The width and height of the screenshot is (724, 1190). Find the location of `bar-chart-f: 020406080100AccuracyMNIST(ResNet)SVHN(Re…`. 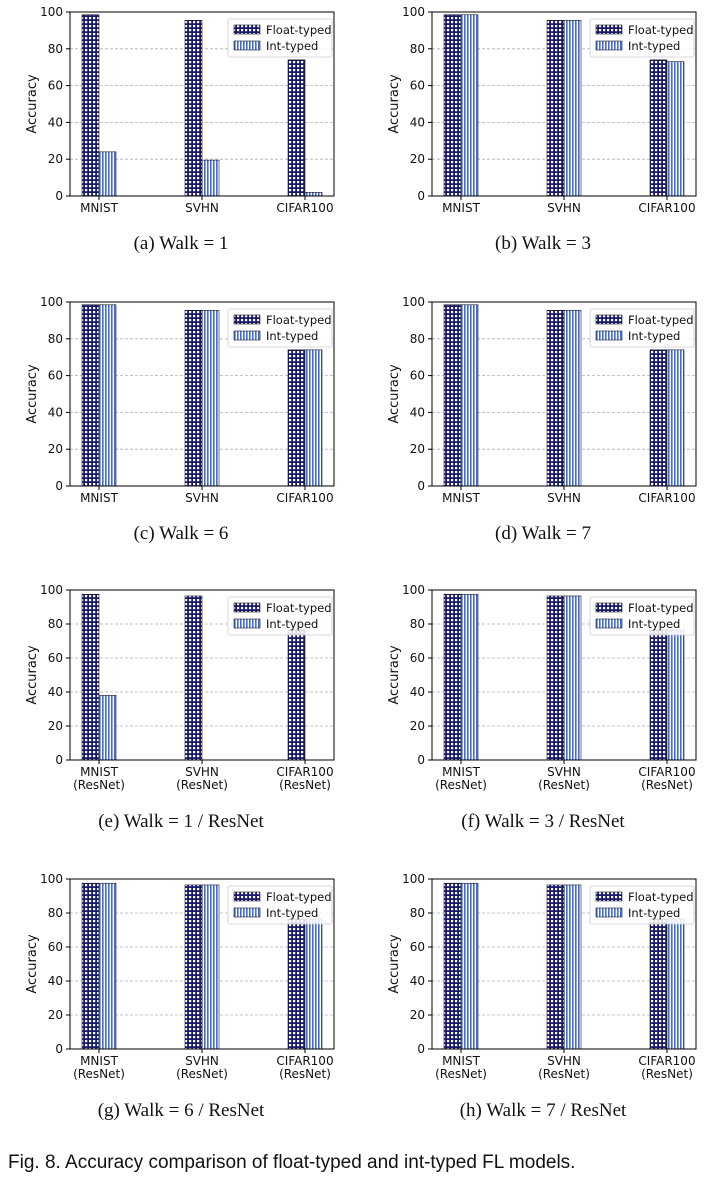

bar-chart-f: 020406080100AccuracyMNIST(ResNet)SVHN(Re… is located at coordinates (542, 687).